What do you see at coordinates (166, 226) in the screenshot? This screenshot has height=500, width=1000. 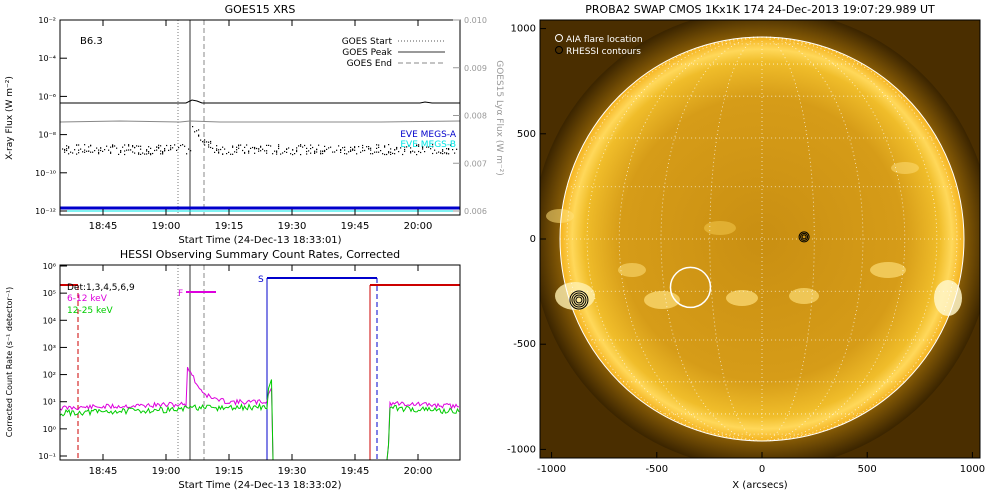 I see `goes-x-tick-label: 19:00` at bounding box center [166, 226].